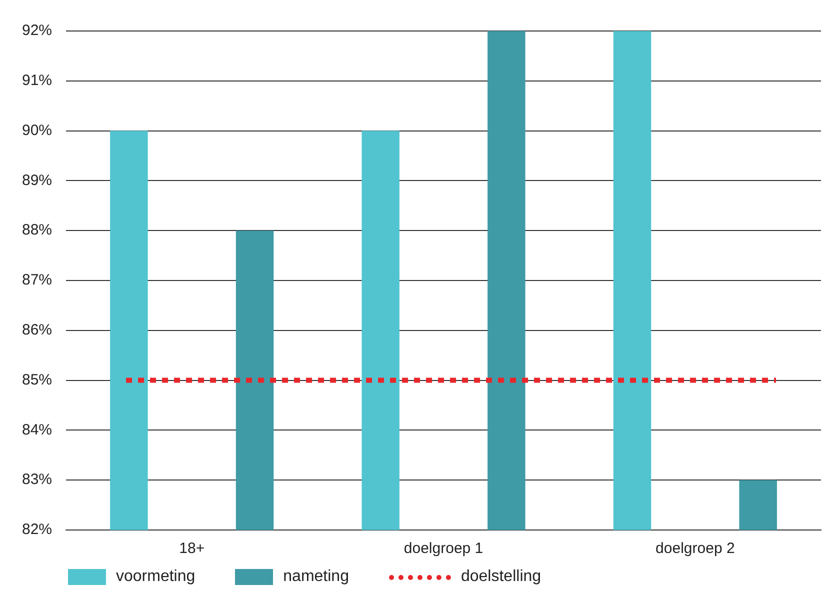  I want to click on y-tick-label: 89%, so click(37, 180).